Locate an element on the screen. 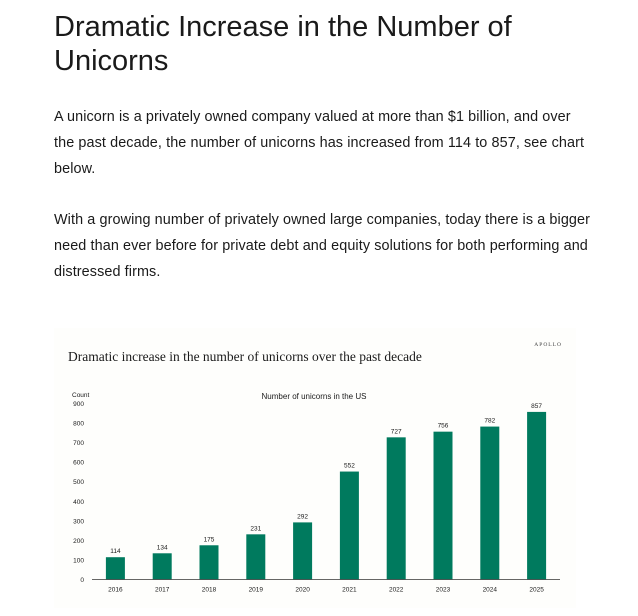 This screenshot has height=616, width=638. bar-2021 is located at coordinates (349, 525).